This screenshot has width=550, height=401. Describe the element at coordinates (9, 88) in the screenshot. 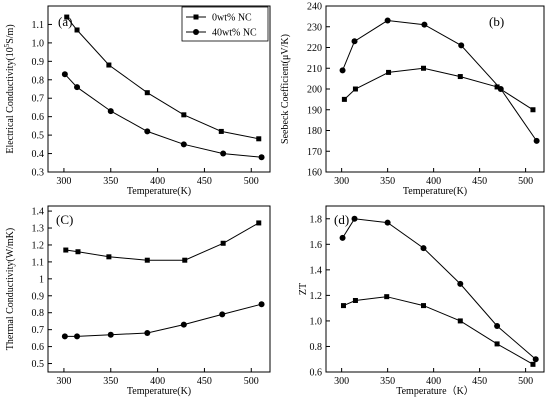

I see `y-axis-label: Electrical Conductivity(105S/m)` at that location.